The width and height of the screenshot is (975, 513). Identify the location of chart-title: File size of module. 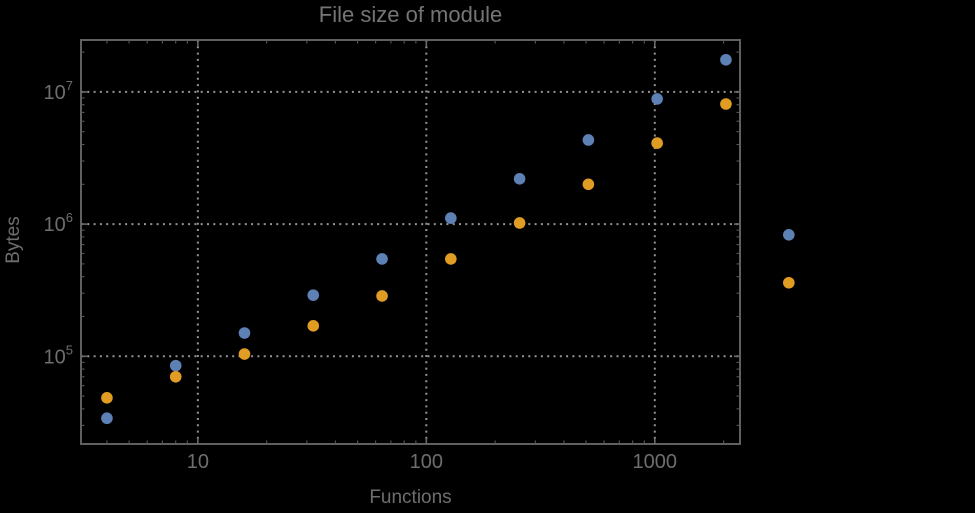
(410, 14).